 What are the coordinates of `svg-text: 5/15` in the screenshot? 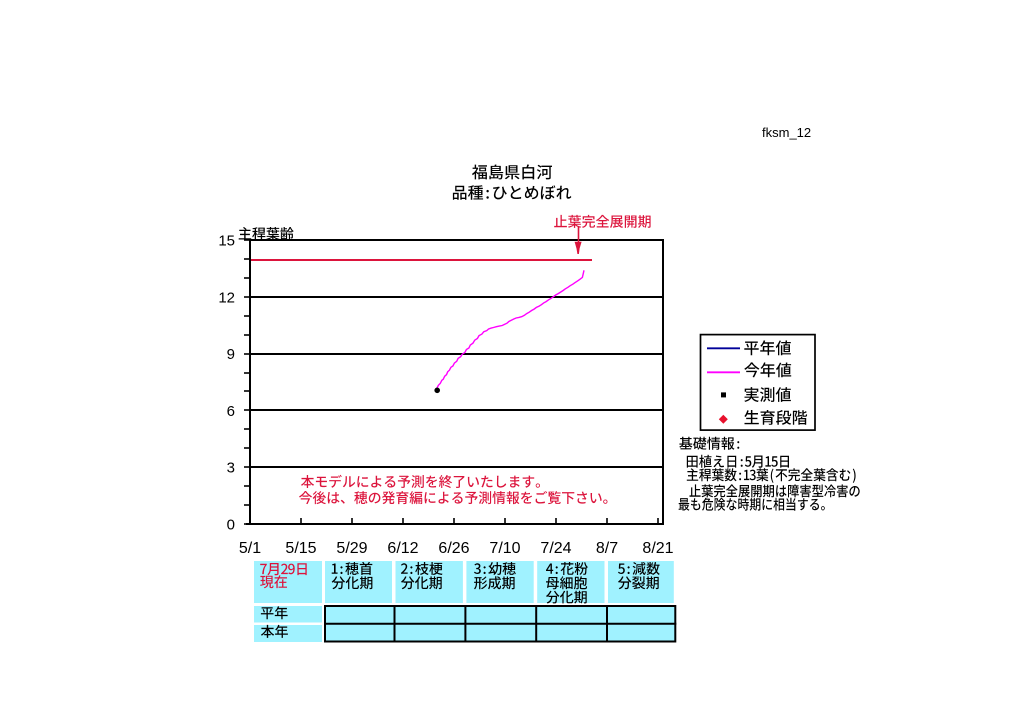 It's located at (300, 548).